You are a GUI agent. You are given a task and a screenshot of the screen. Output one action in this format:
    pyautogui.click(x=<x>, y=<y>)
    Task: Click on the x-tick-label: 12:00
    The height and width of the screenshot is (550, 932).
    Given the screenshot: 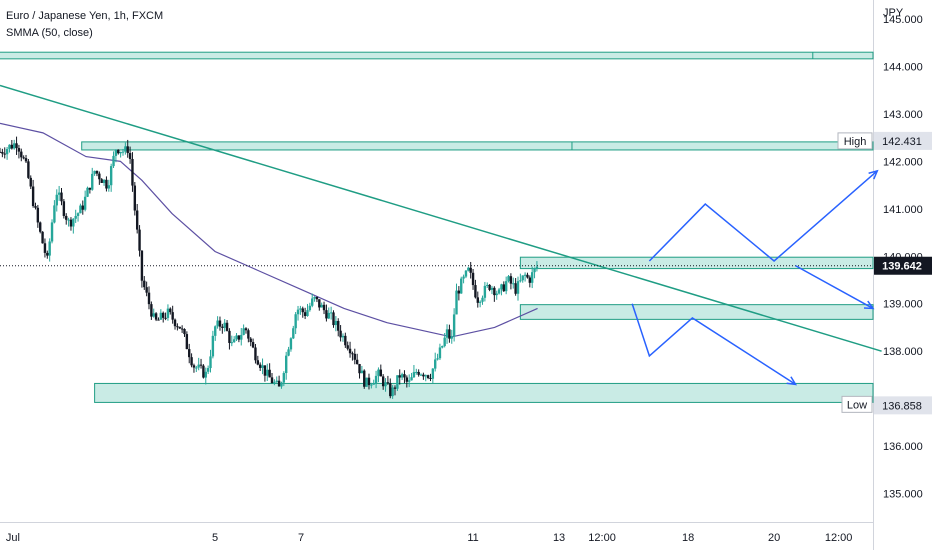 What is the action you would take?
    pyautogui.click(x=839, y=538)
    